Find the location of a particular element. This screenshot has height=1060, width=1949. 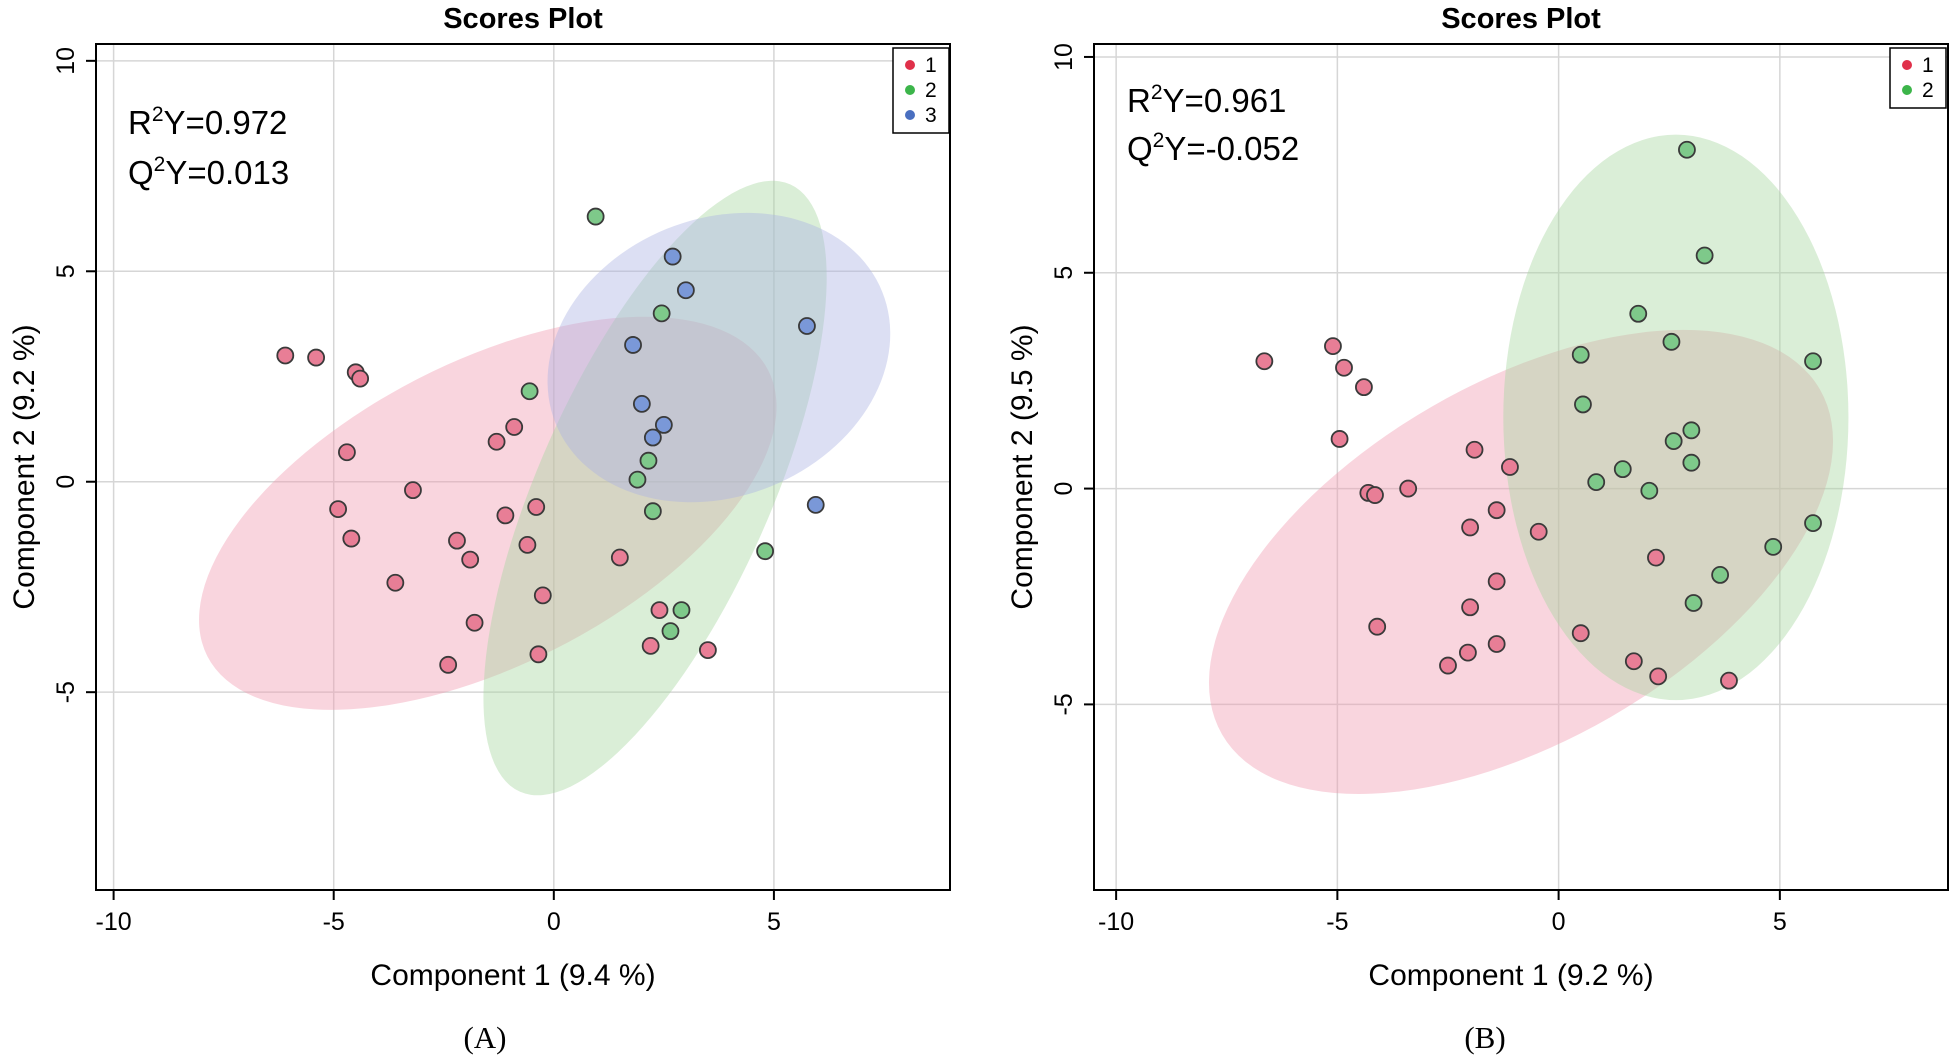

legend: 12 is located at coordinates (1918, 78).